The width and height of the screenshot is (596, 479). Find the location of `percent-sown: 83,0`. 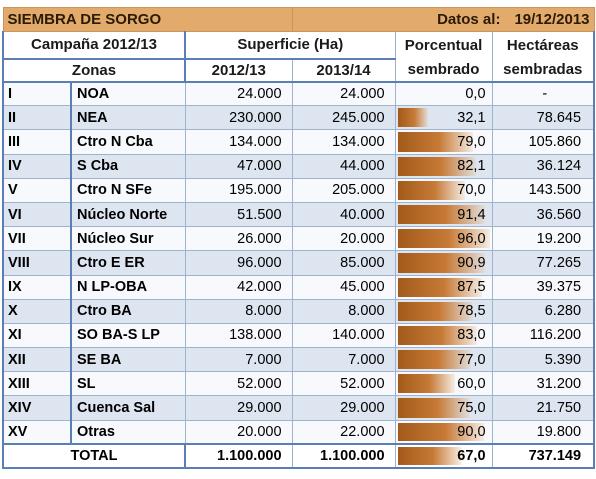

percent-sown: 83,0 is located at coordinates (471, 335).